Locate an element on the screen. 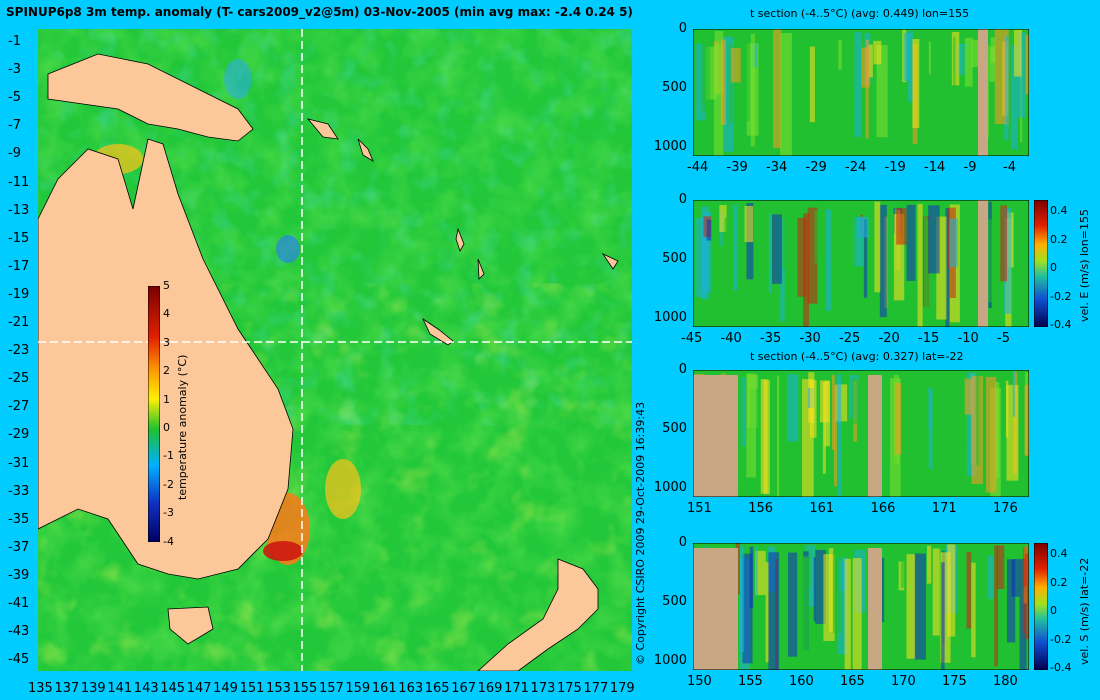 The height and width of the screenshot is (700, 1100). section-x-tick: -34 is located at coordinates (777, 167).